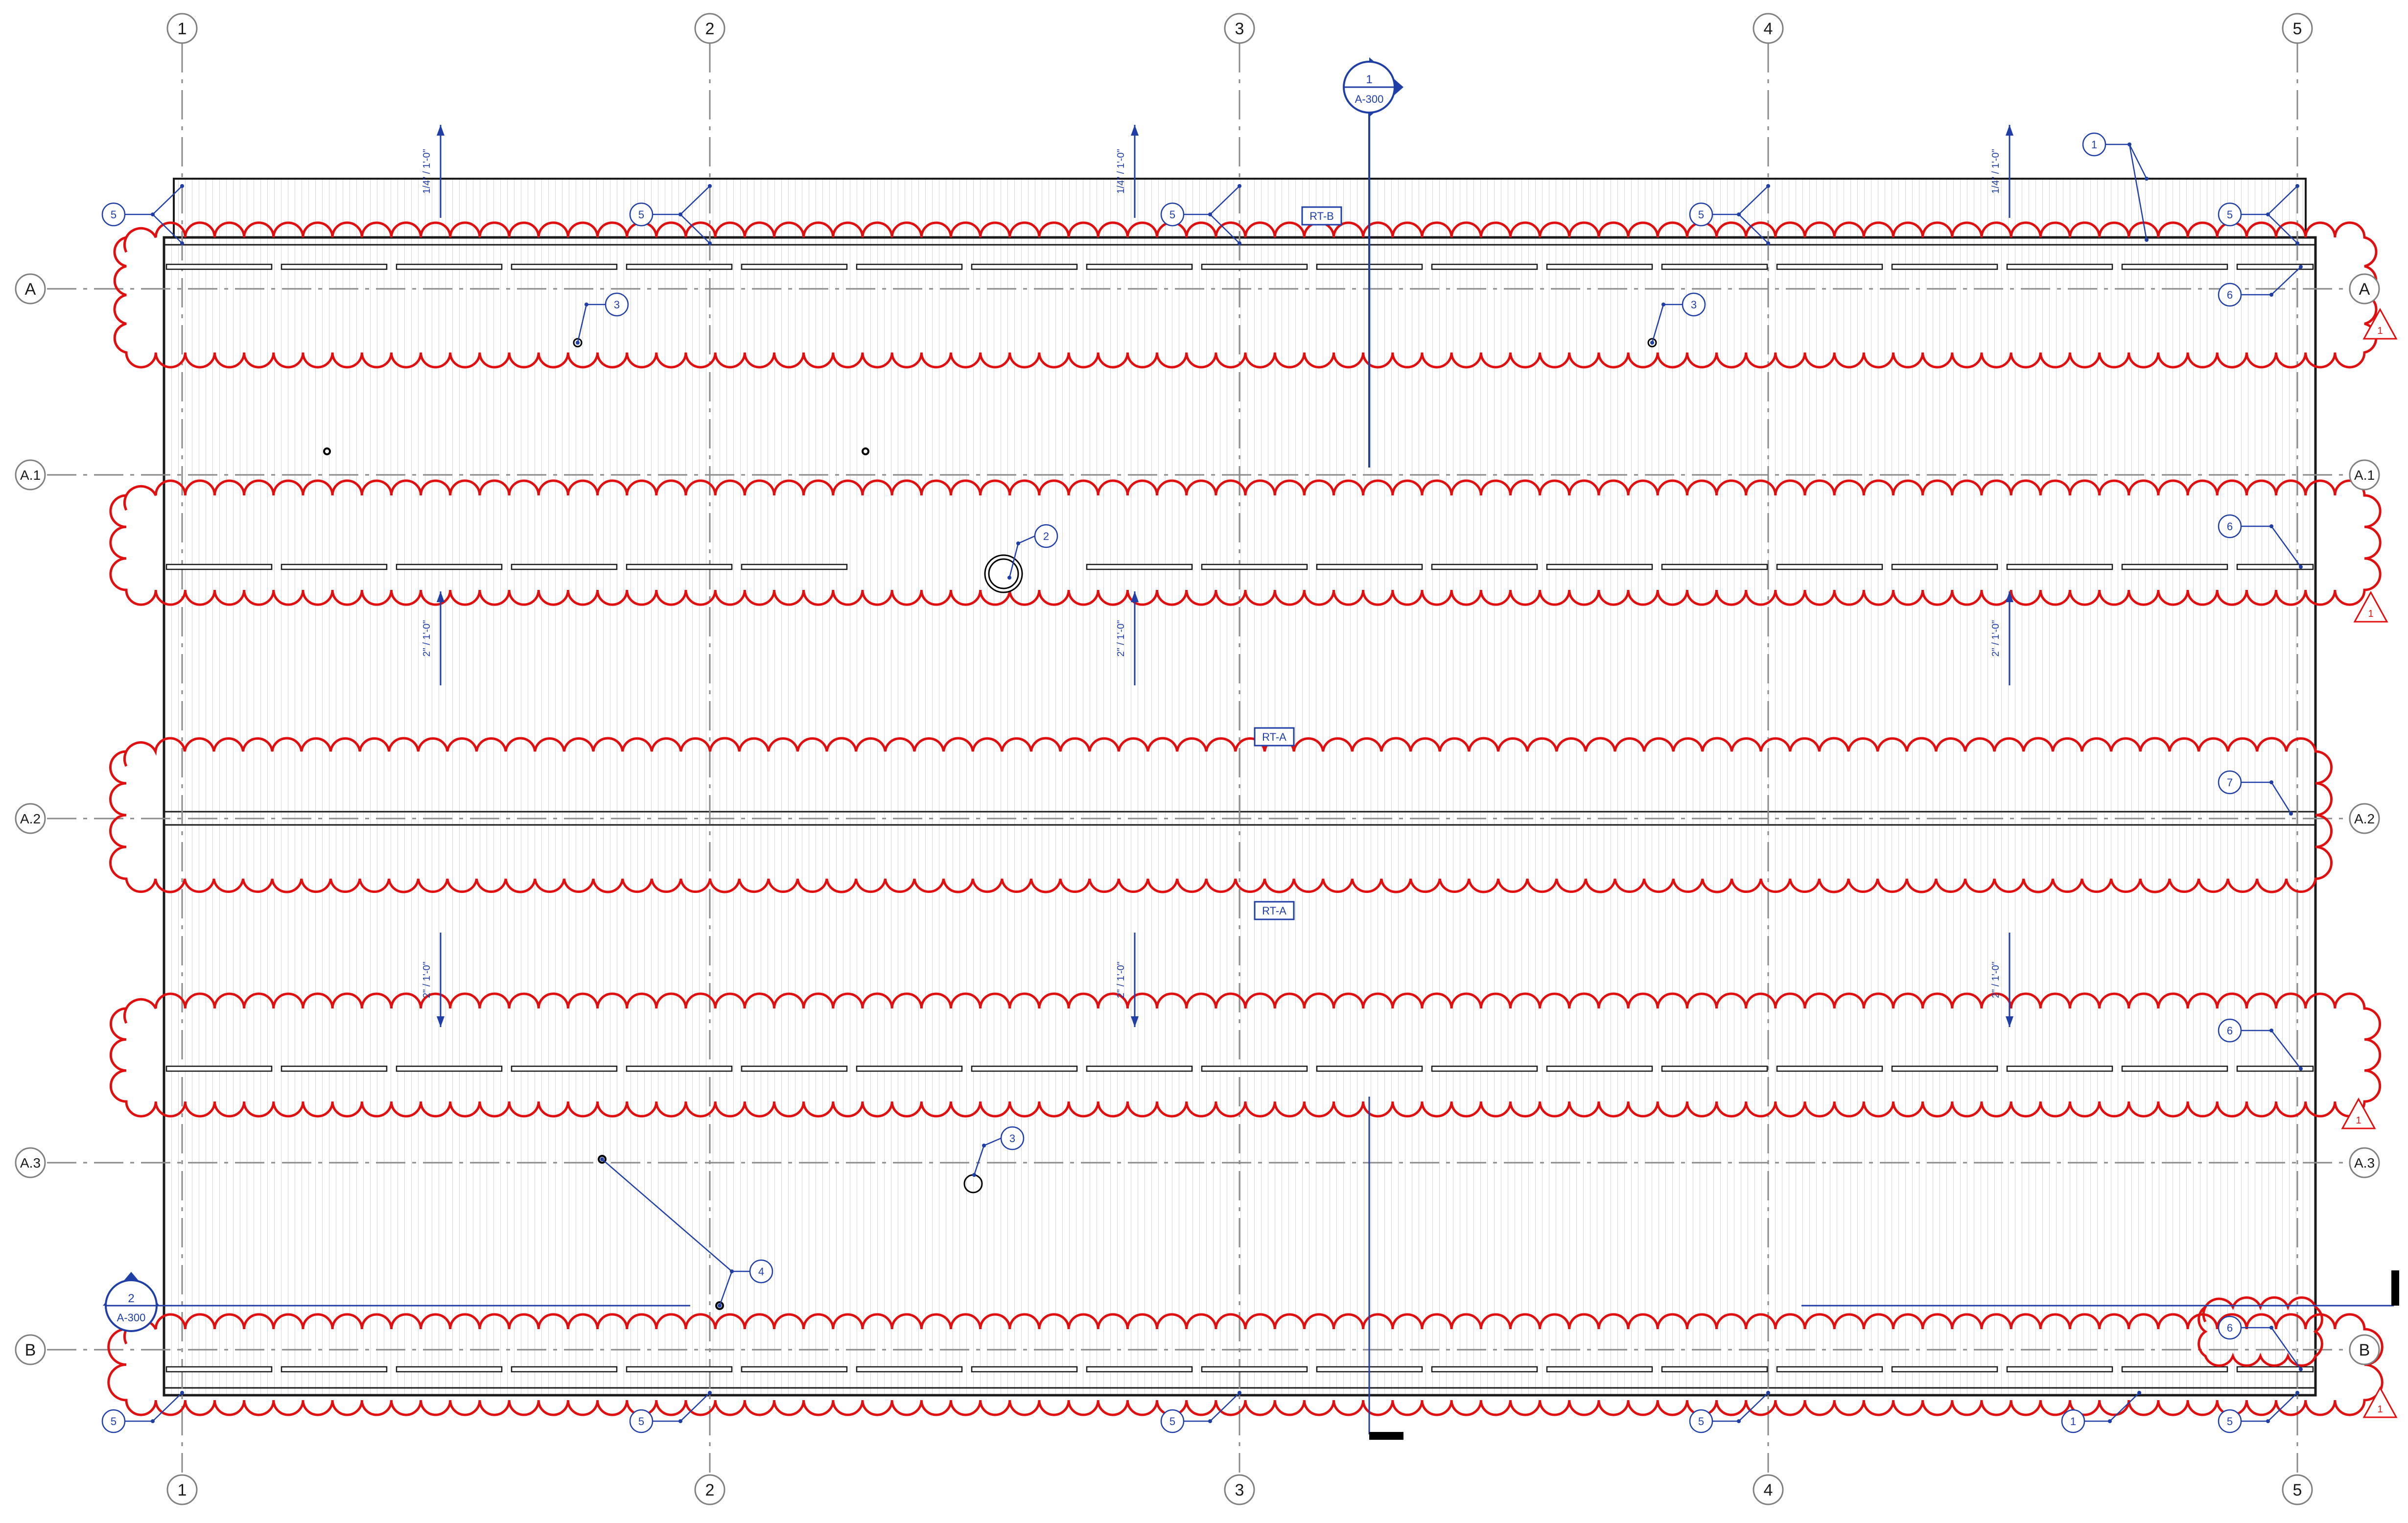 The height and width of the screenshot is (1523, 2408). What do you see at coordinates (1373, 87) in the screenshot?
I see `section-mark-1: 1 A-300` at bounding box center [1373, 87].